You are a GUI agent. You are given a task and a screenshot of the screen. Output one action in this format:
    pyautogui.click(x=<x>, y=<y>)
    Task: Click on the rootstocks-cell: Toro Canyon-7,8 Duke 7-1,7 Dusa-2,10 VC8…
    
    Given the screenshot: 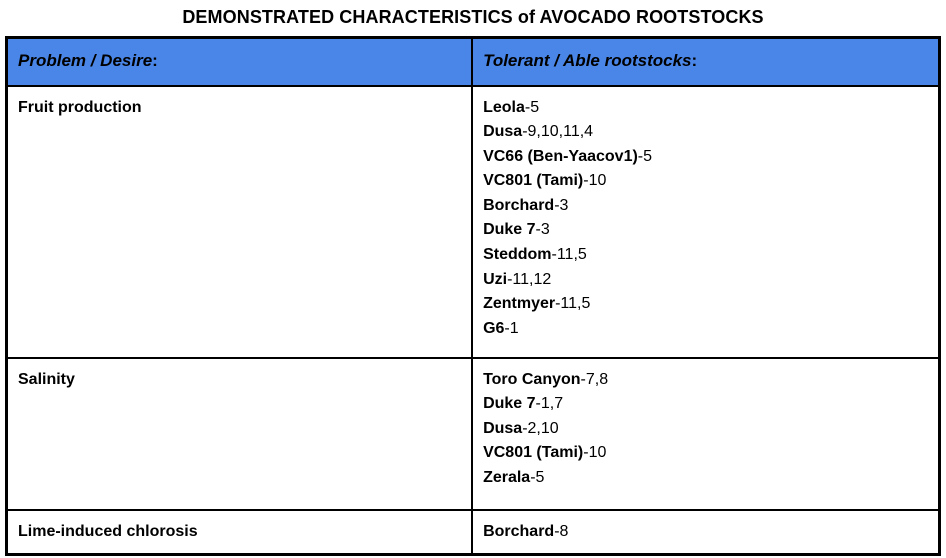 What is the action you would take?
    pyautogui.click(x=706, y=433)
    